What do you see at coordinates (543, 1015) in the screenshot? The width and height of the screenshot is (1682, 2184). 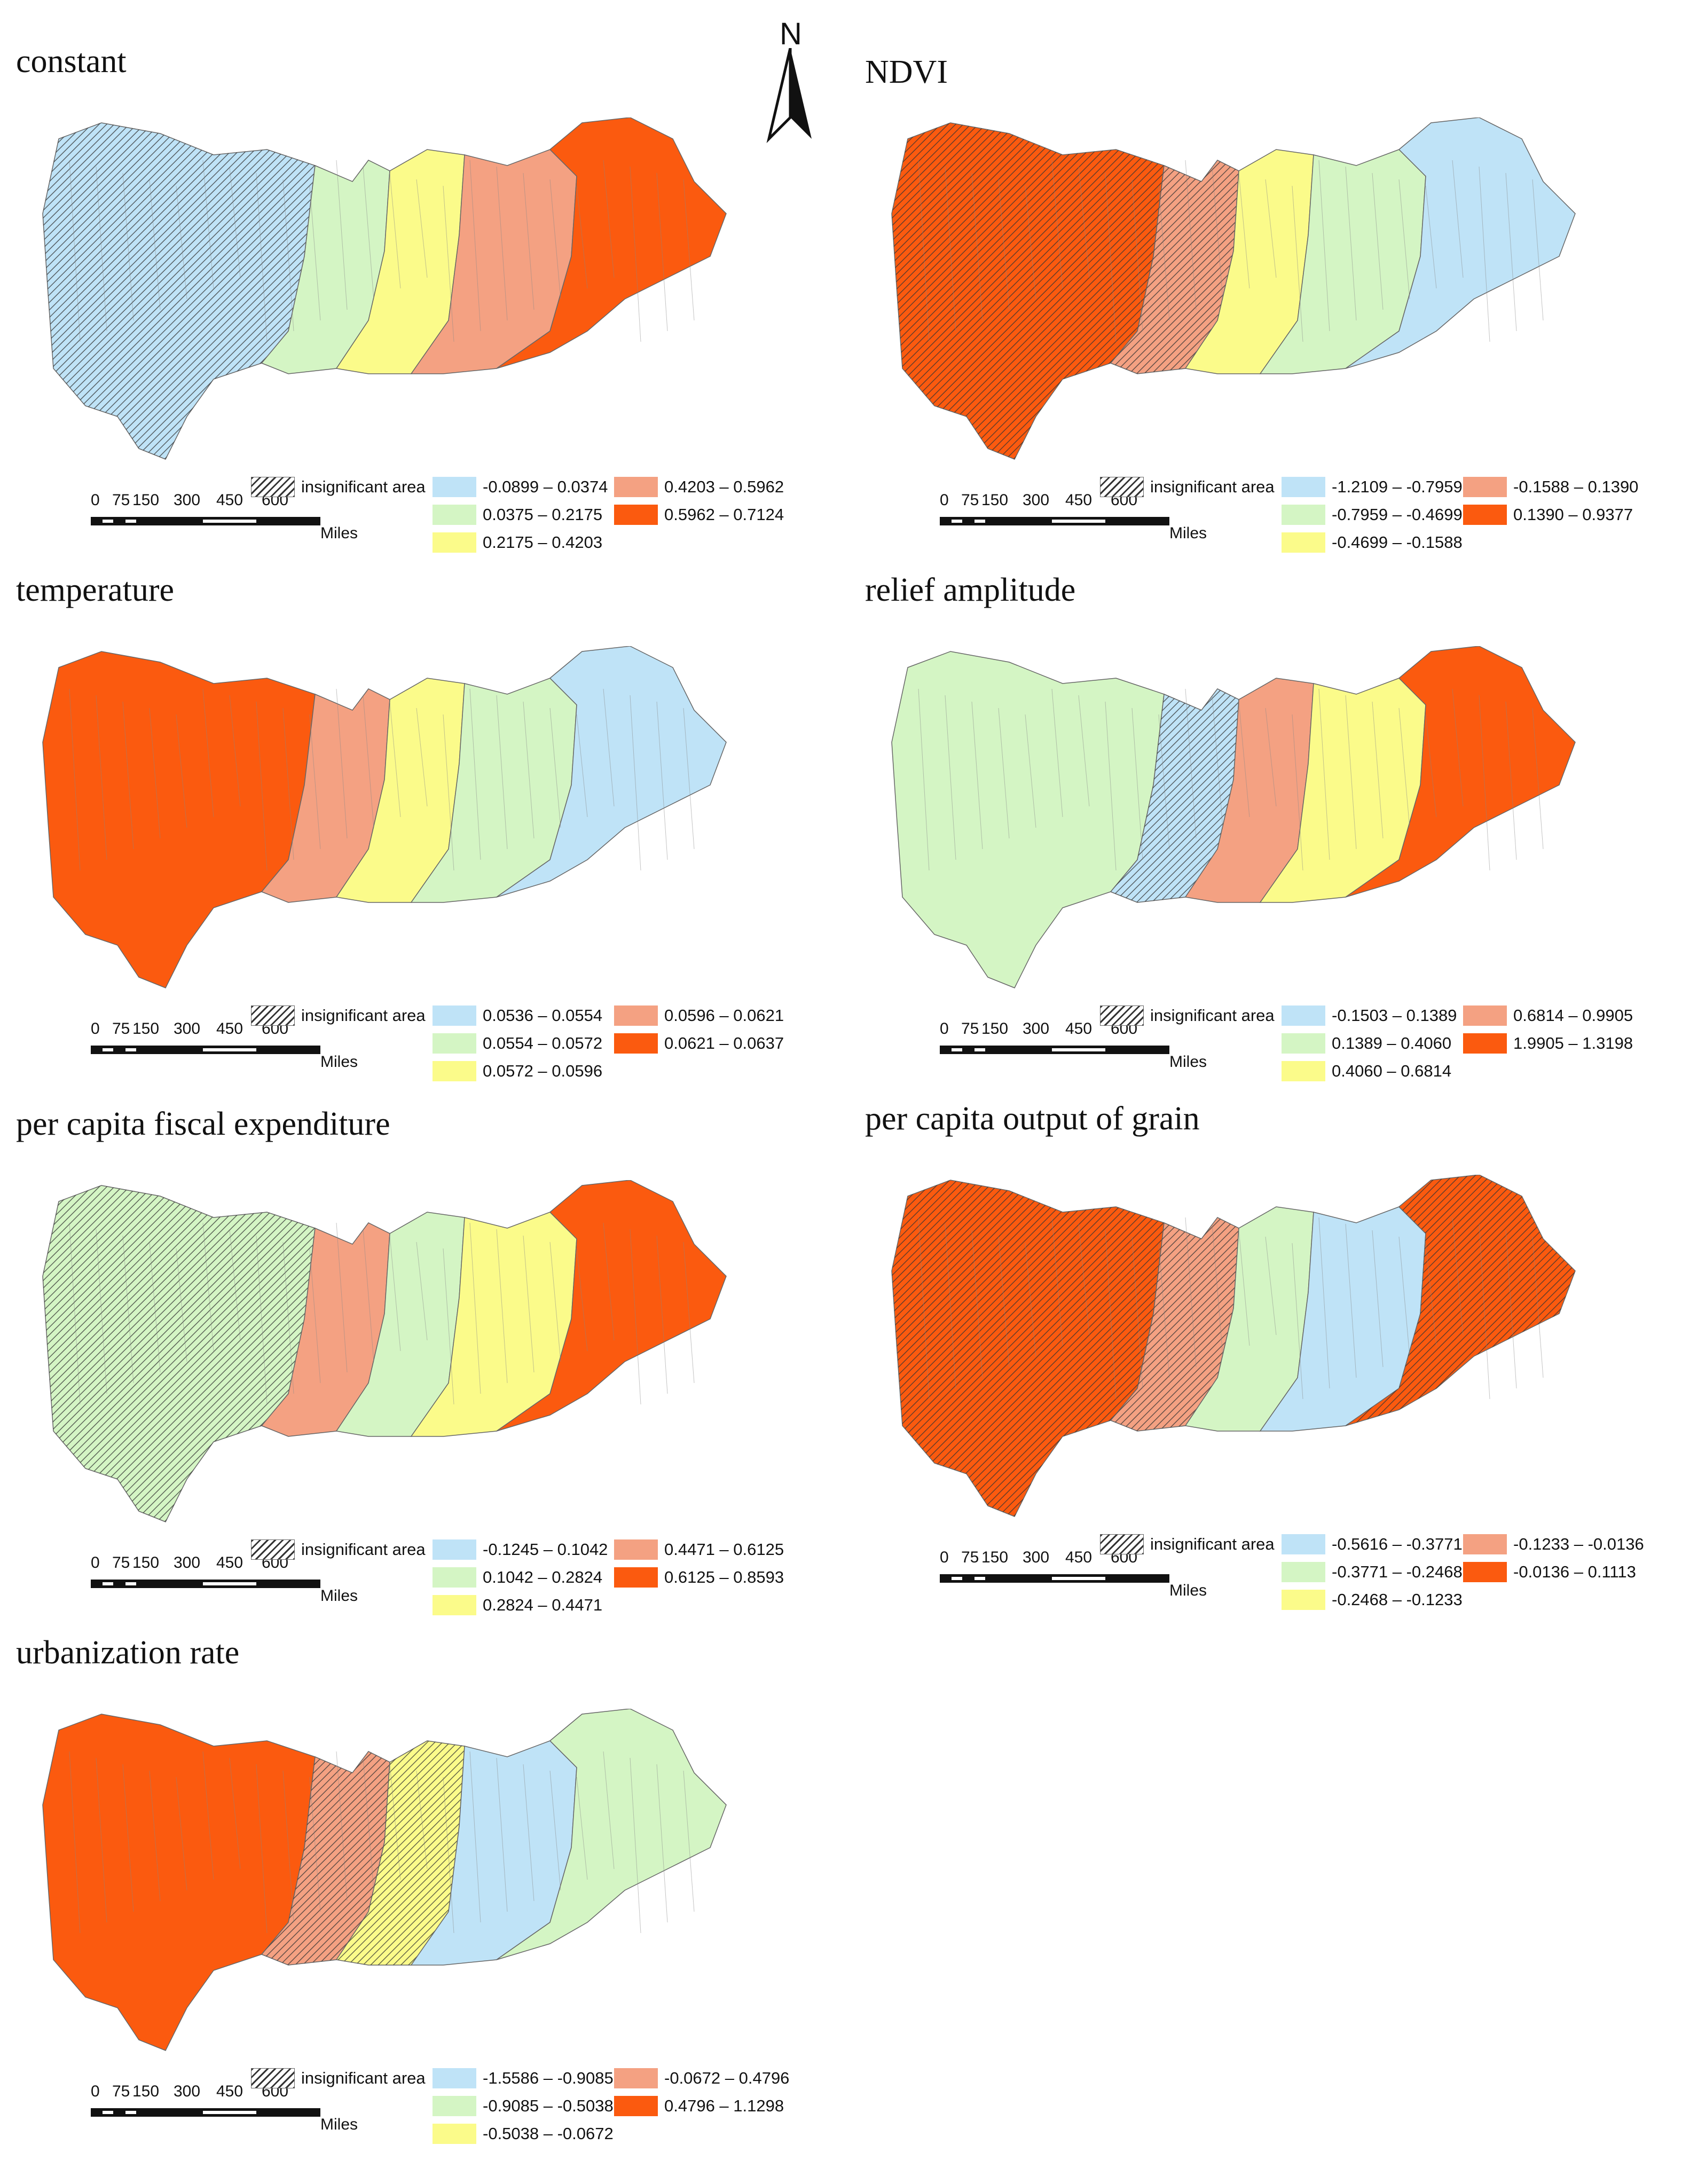 I see `legend-label: 0.0536 – 0.0554` at bounding box center [543, 1015].